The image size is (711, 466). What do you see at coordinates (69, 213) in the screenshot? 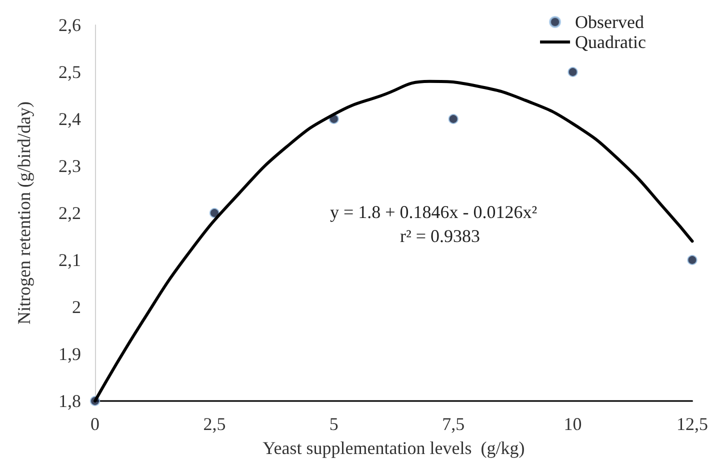
I see `y-tick-label: 2,2` at bounding box center [69, 213].